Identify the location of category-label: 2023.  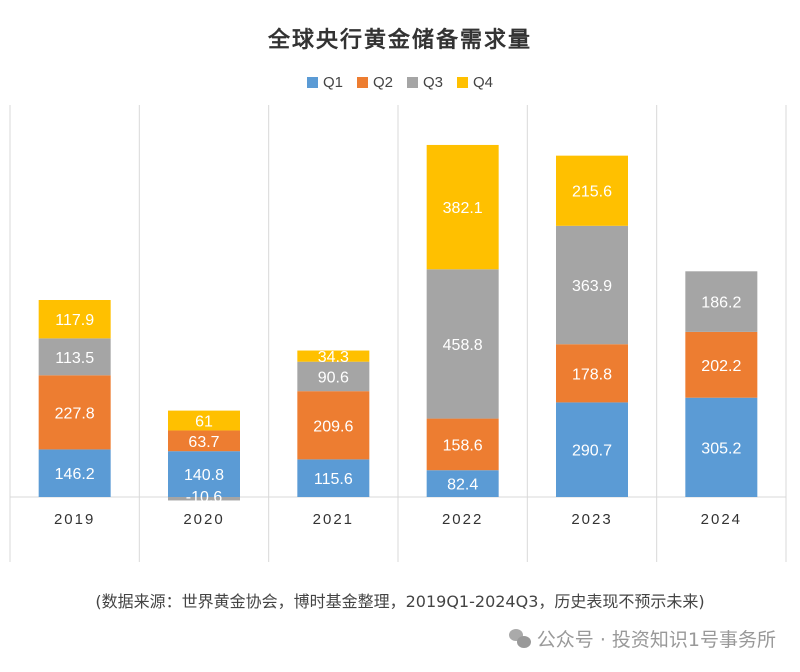
(591, 519).